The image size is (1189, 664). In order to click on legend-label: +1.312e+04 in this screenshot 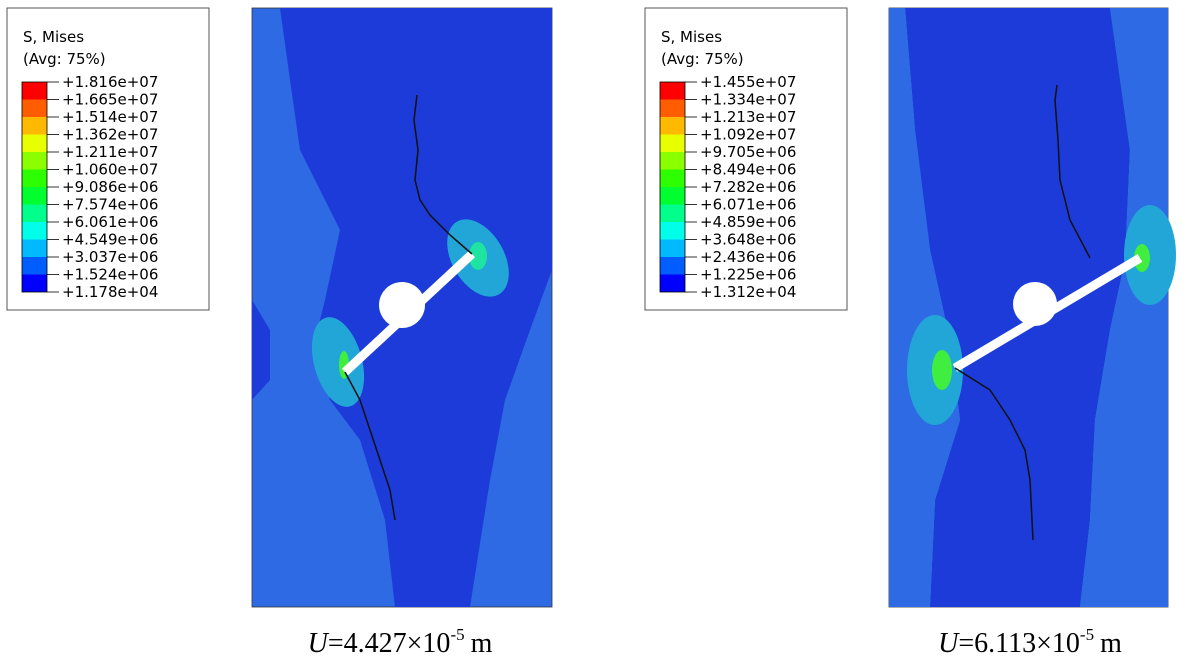, I will do `click(748, 292)`.